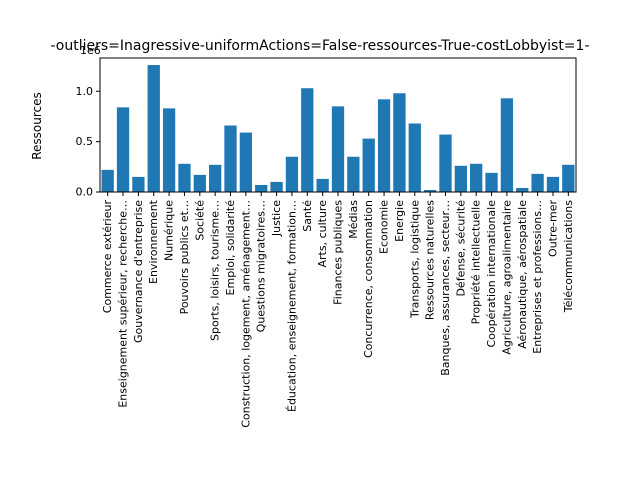 Image resolution: width=640 pixels, height=480 pixels. What do you see at coordinates (568, 257) in the screenshot?
I see `x-tick-label-30: Télécommunications` at bounding box center [568, 257].